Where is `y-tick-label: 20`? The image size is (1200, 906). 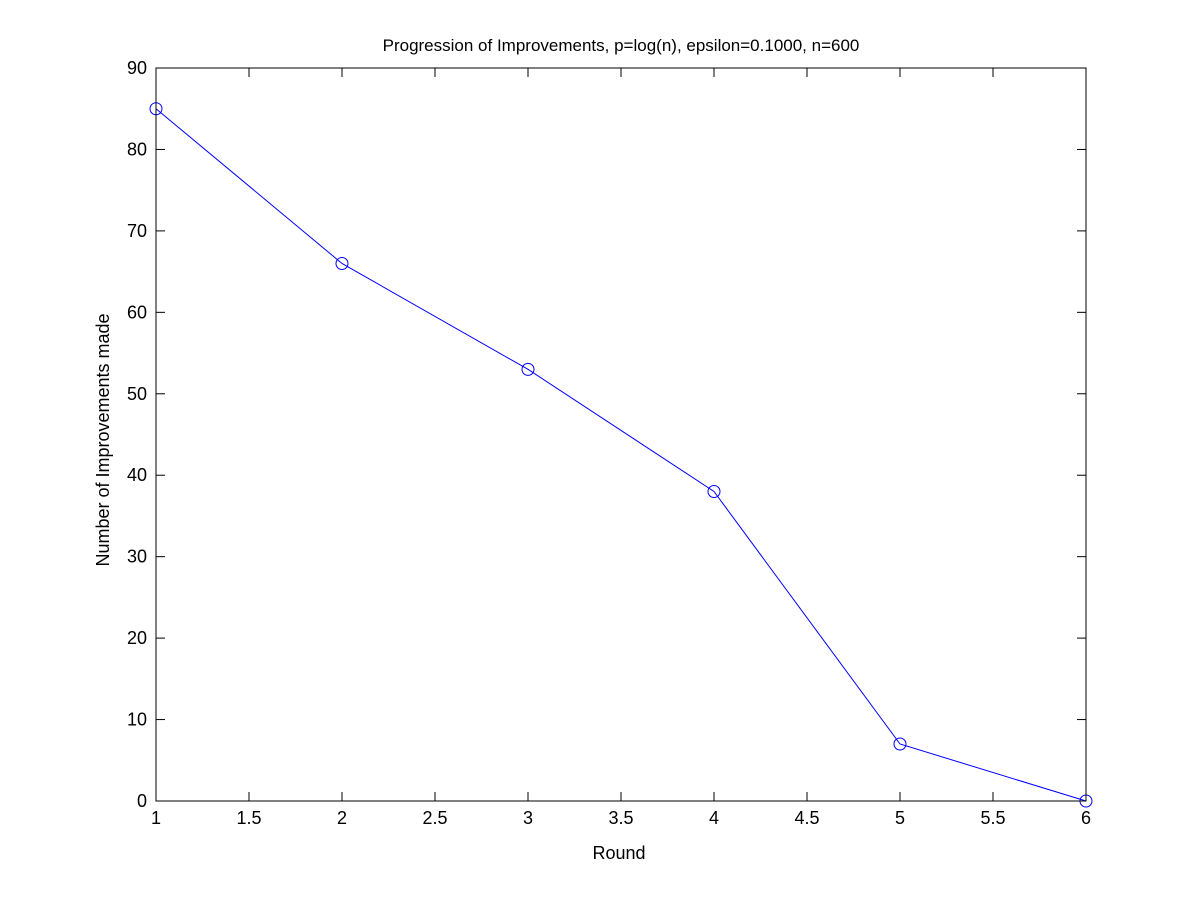
y-tick-label: 20 is located at coordinates (137, 638).